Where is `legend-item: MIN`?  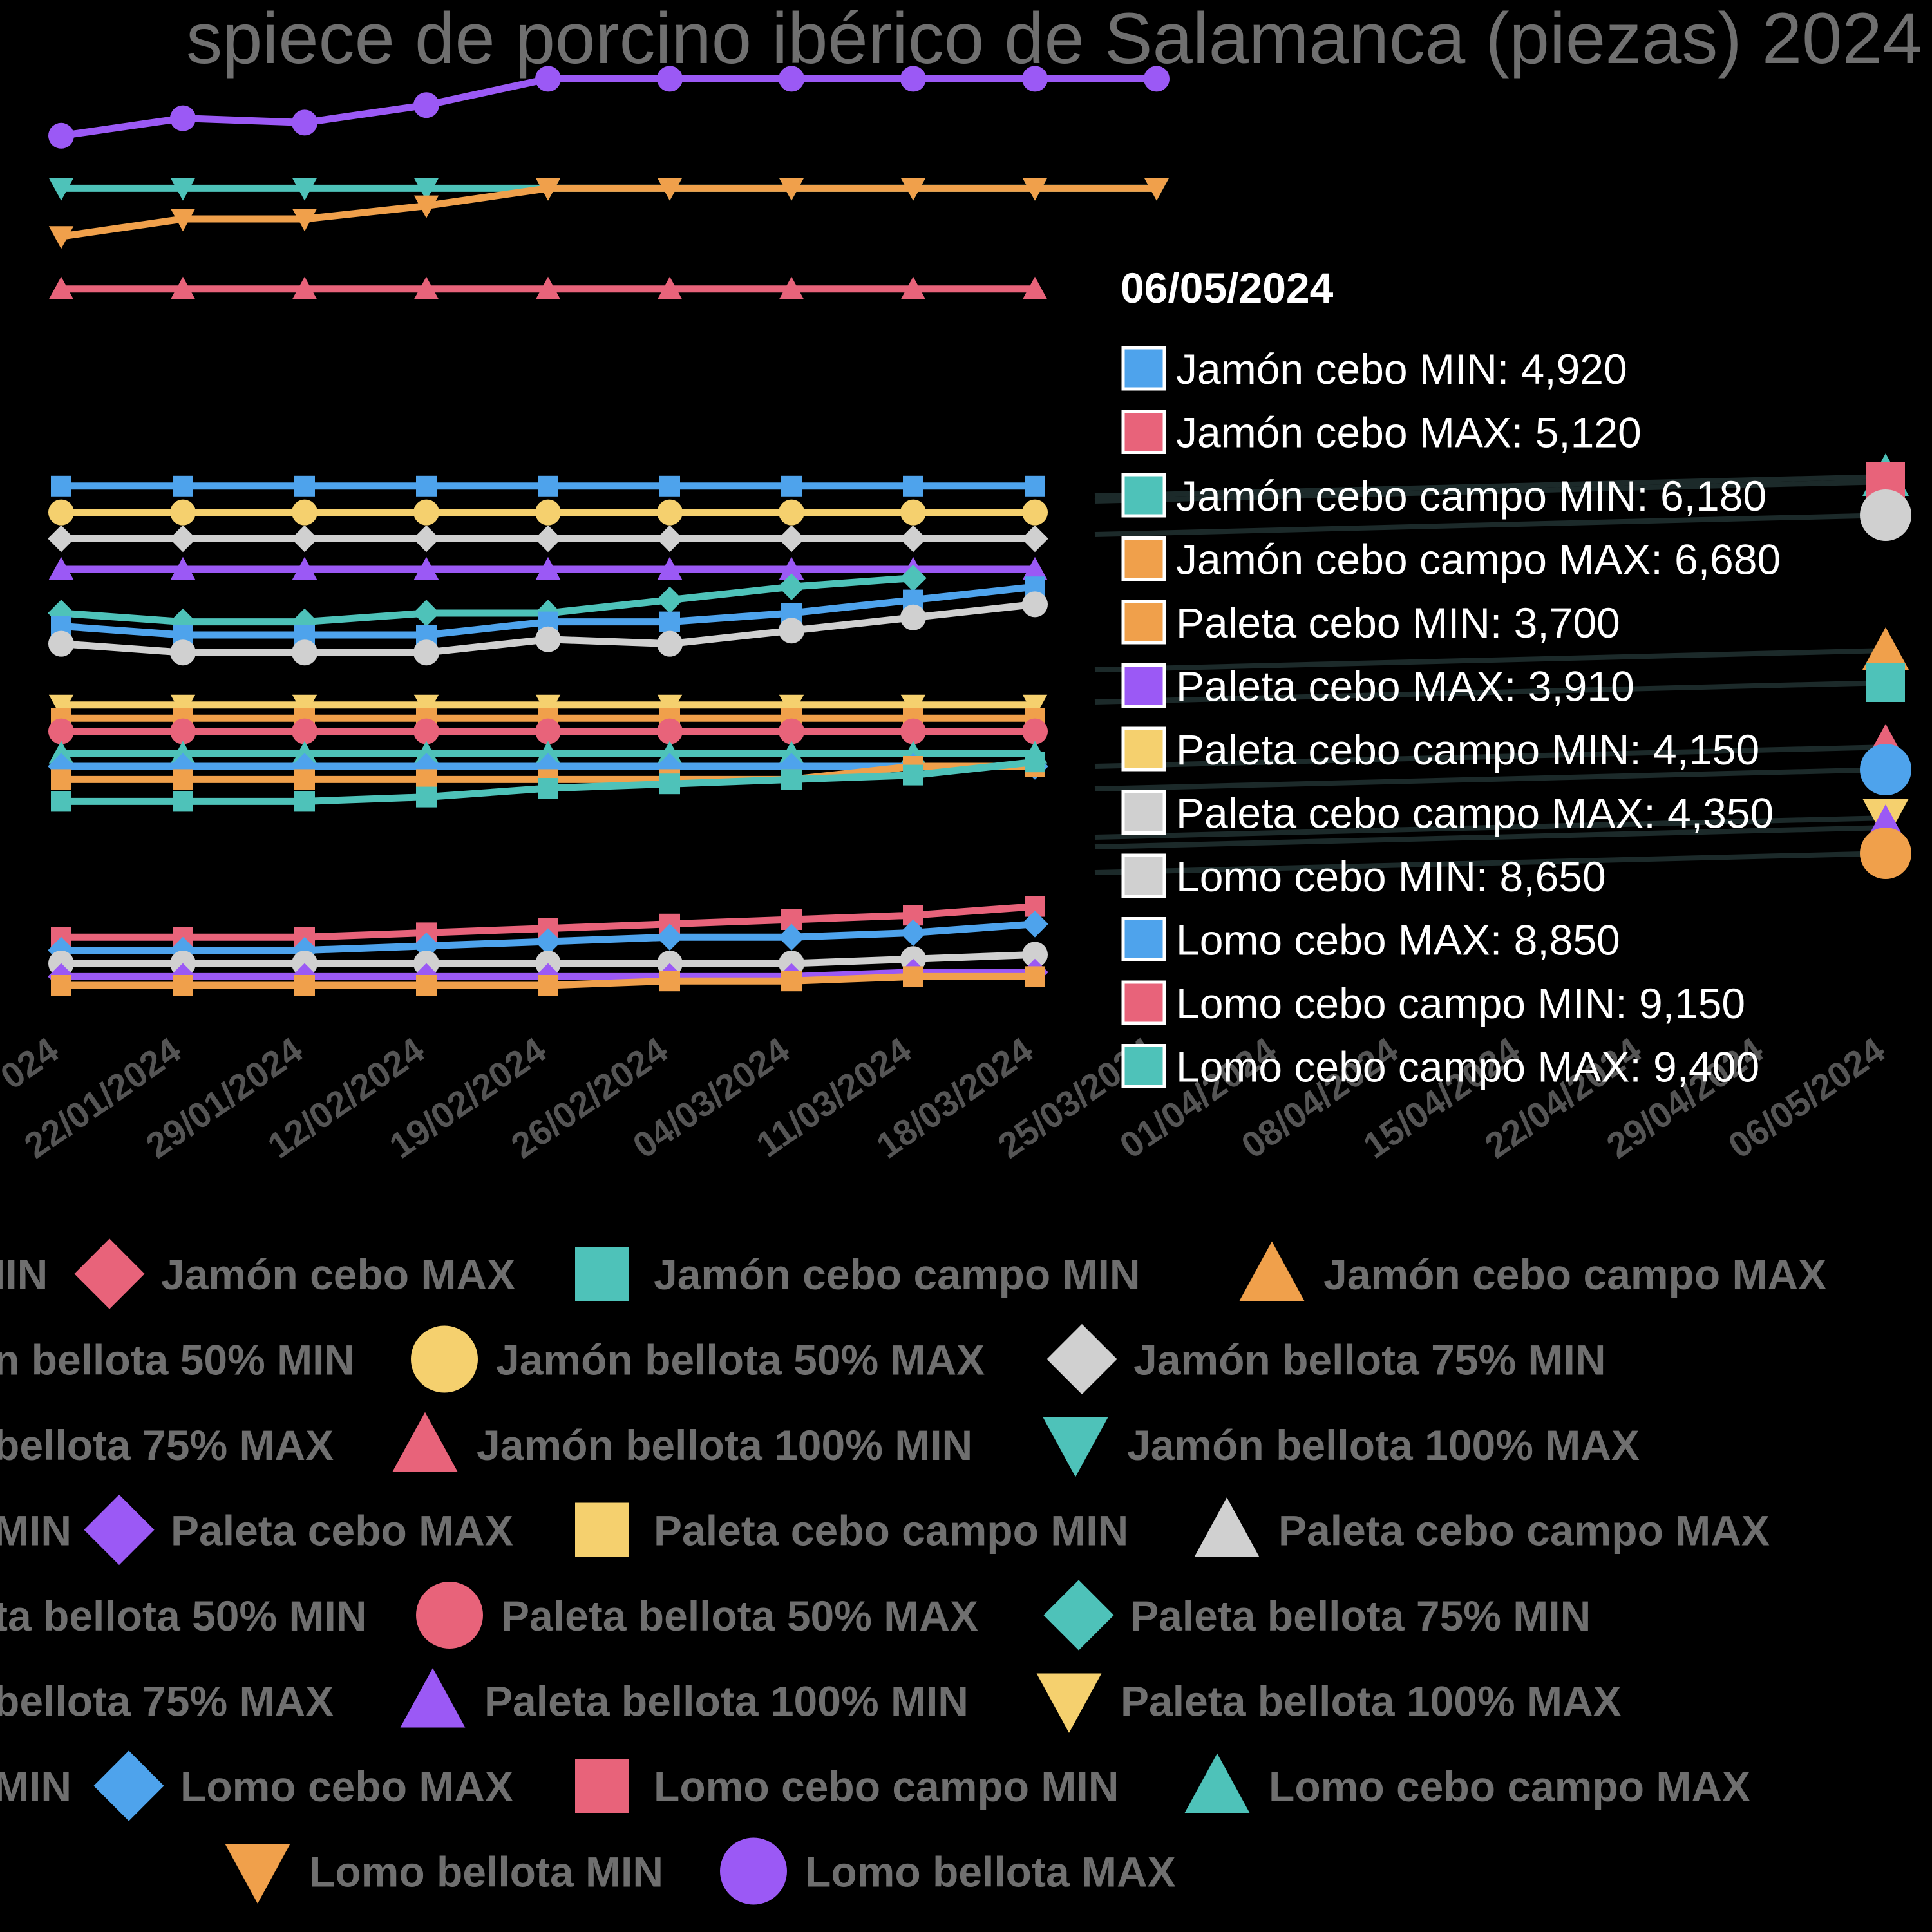
legend-item: MIN is located at coordinates (36, 1787).